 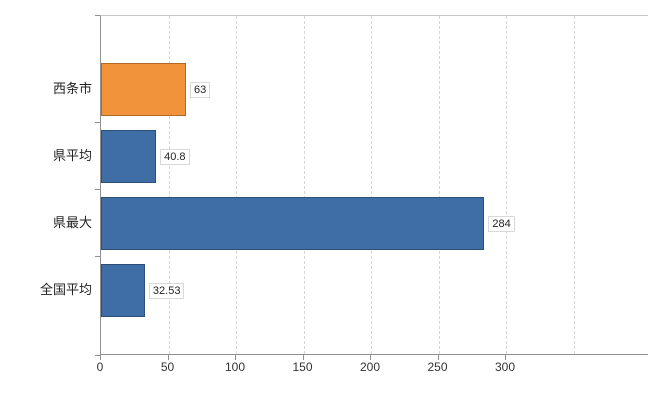 I want to click on x-tick-label: 50, so click(x=167, y=367).